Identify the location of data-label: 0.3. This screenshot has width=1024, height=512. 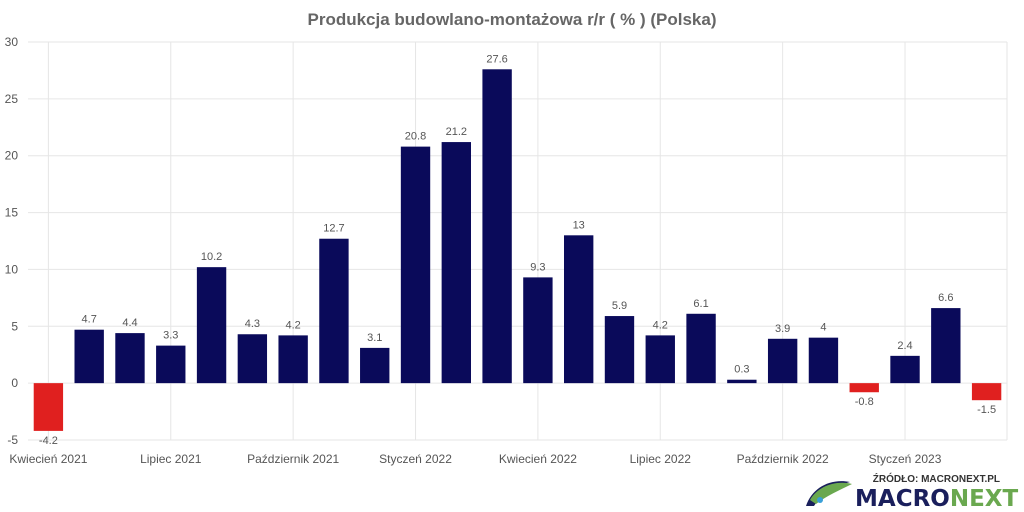
(741, 370).